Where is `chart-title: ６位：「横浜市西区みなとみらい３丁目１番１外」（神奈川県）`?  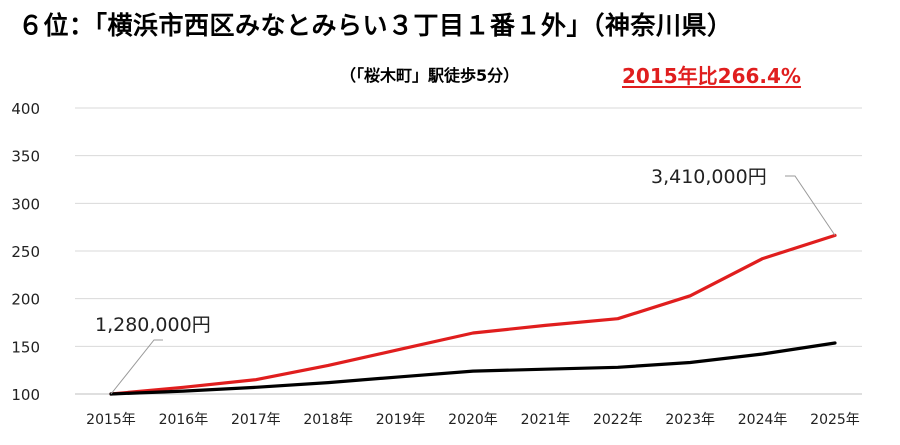
chart-title: ６位：「横浜市西区みなとみらい３丁目１番１外」（神奈川県） is located at coordinates (375, 25).